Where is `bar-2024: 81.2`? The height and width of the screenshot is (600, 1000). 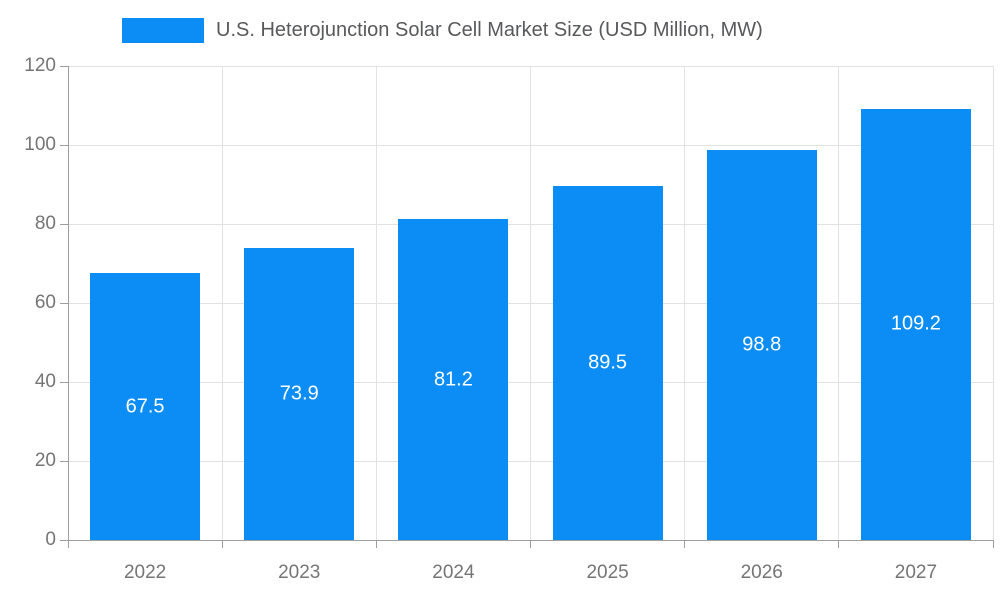 bar-2024: 81.2 is located at coordinates (453, 379).